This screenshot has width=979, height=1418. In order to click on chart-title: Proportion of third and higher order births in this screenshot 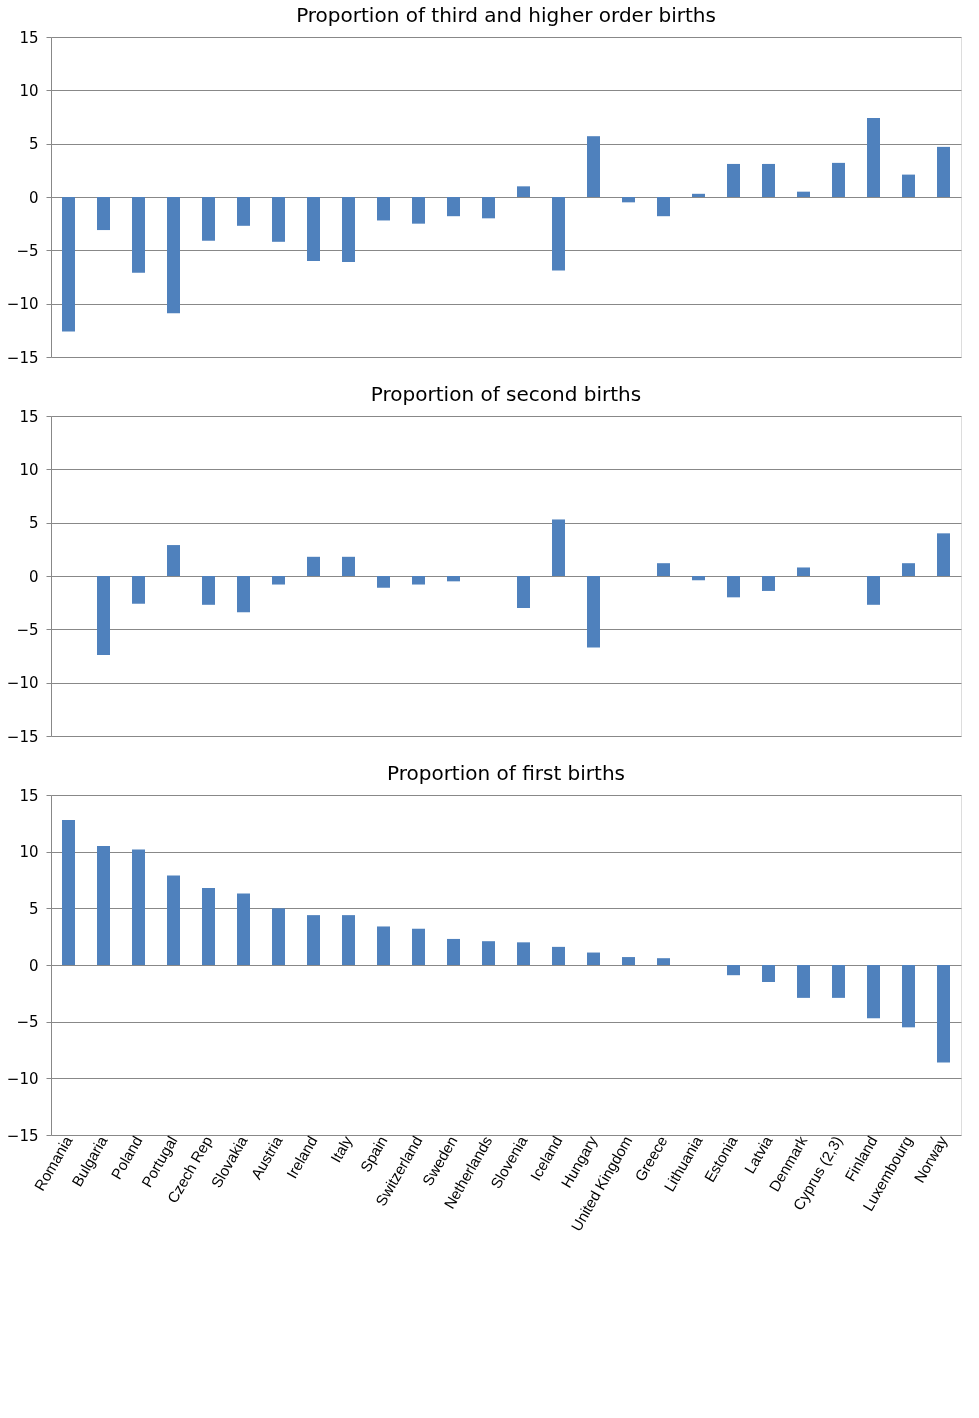, I will do `click(506, 15)`.